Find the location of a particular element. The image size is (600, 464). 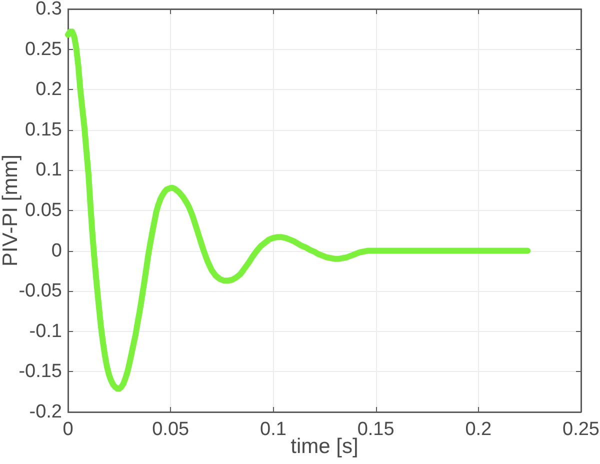

y-axis-title: PIV-PI [mm] is located at coordinates (11, 210).